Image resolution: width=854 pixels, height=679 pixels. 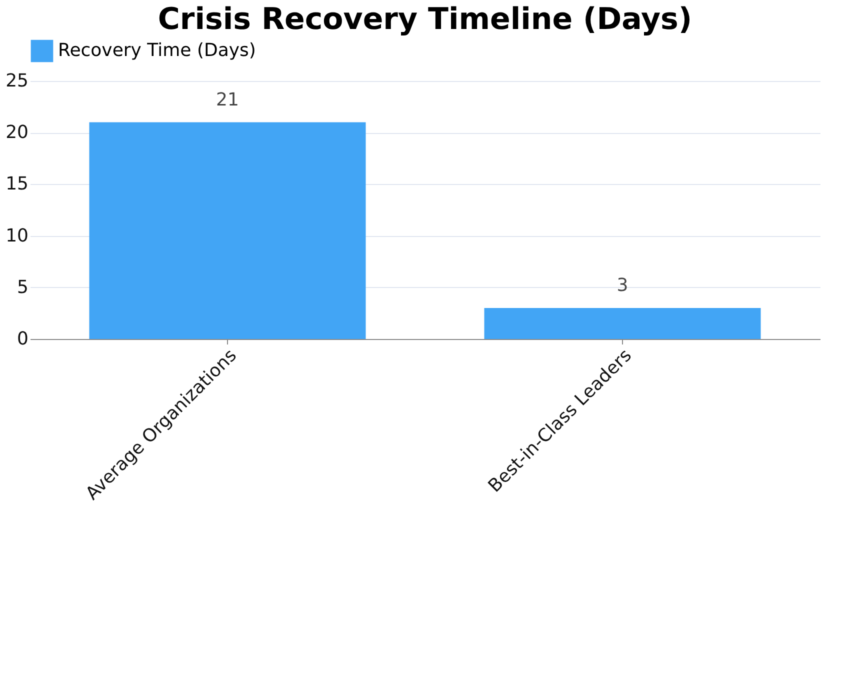 What do you see at coordinates (425, 19) in the screenshot?
I see `chart-title: Crisis Recovery Timeline (Days)` at bounding box center [425, 19].